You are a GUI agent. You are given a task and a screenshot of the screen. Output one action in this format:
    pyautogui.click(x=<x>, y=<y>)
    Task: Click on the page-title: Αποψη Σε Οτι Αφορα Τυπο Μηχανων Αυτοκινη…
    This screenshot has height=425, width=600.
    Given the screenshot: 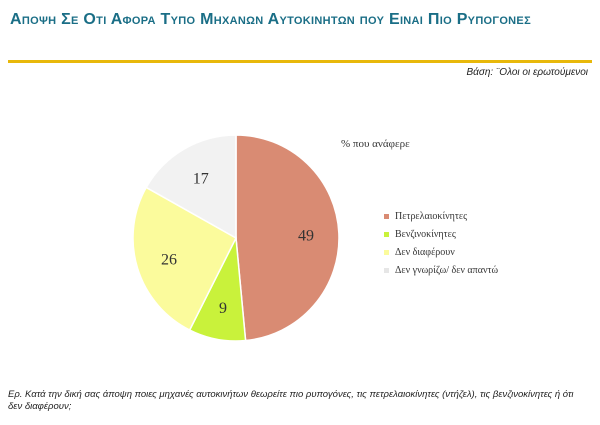 What is the action you would take?
    pyautogui.click(x=270, y=19)
    